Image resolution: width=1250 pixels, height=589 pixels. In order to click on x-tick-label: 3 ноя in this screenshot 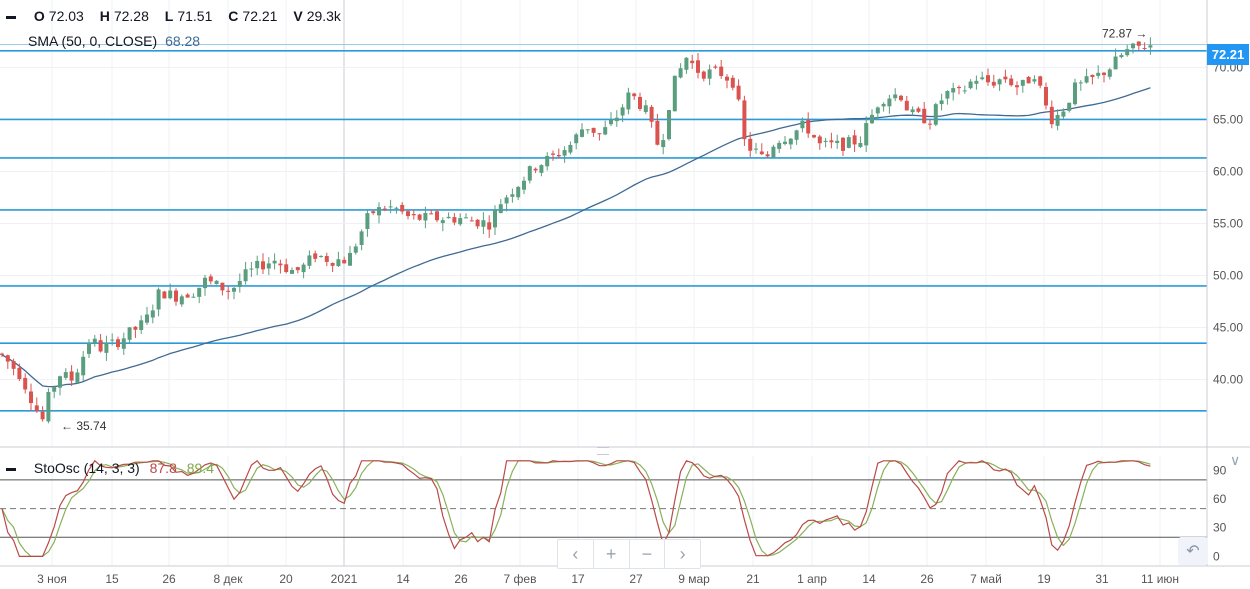, I will do `click(52, 579)`.